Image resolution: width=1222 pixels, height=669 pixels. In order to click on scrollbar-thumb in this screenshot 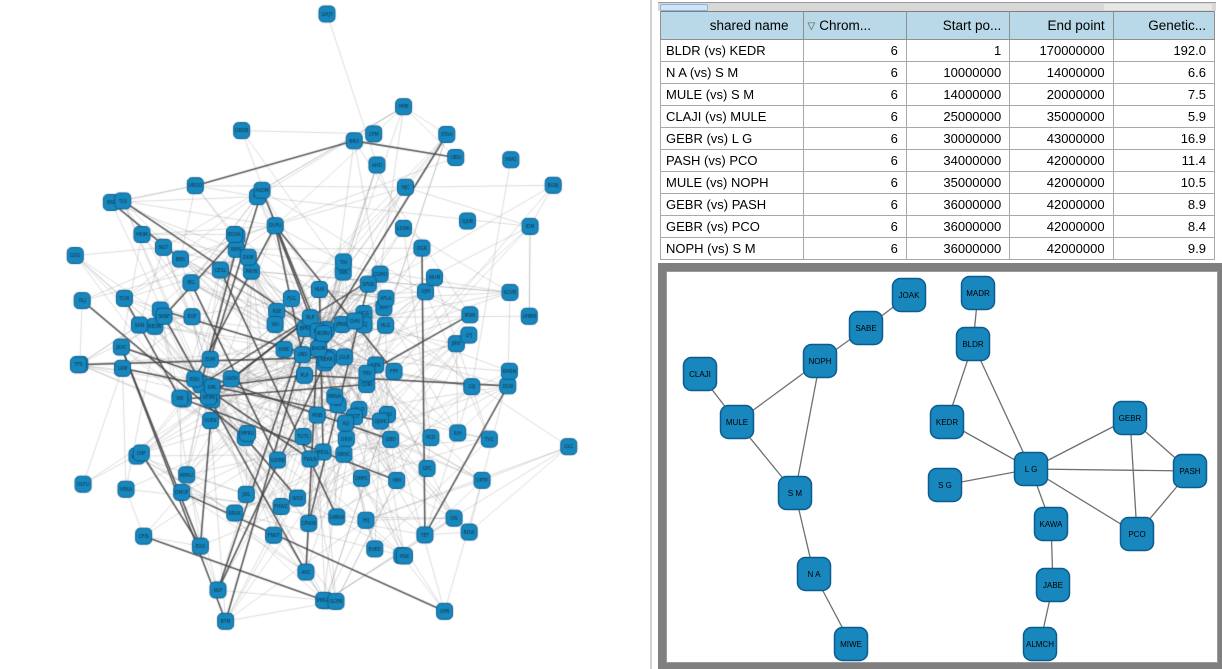, I will do `click(684, 7)`.